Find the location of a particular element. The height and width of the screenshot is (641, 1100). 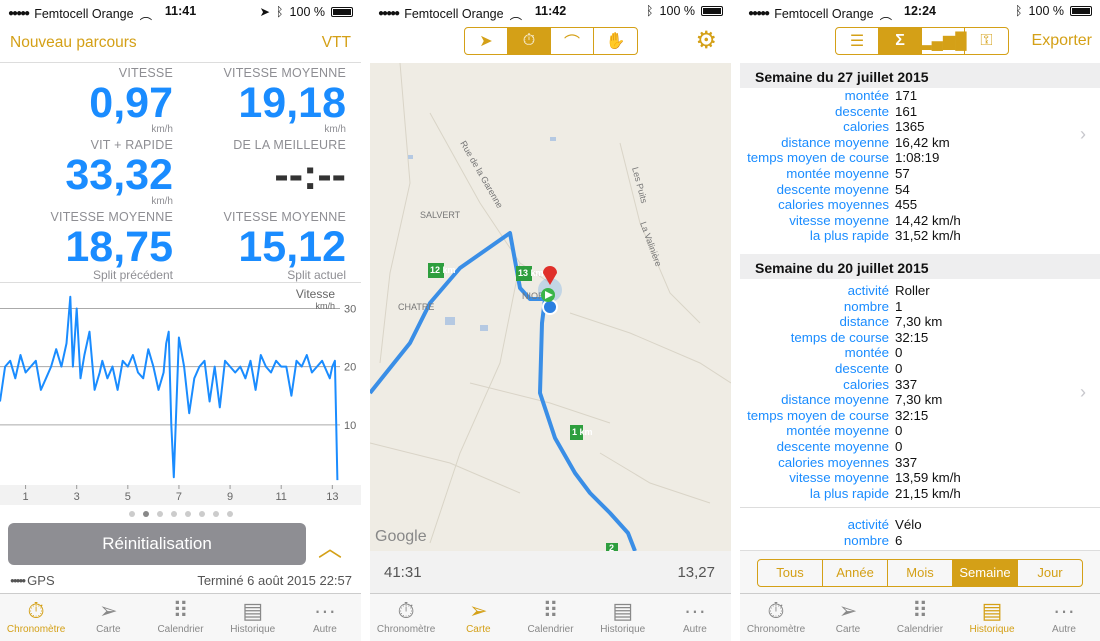

gear-icon: ⚙ is located at coordinates (706, 40).